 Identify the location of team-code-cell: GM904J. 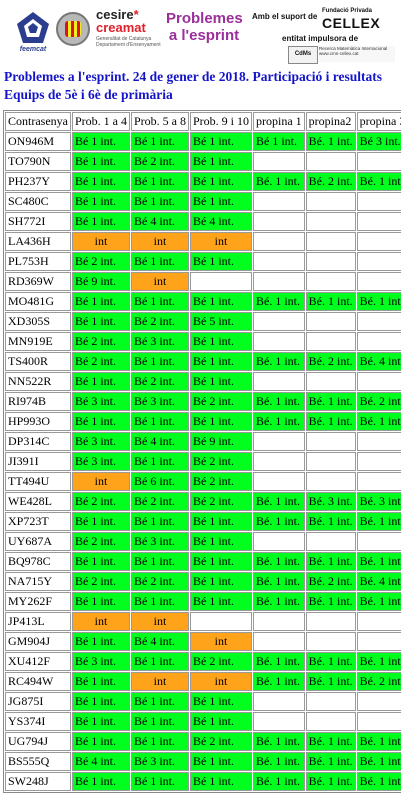
(38, 641).